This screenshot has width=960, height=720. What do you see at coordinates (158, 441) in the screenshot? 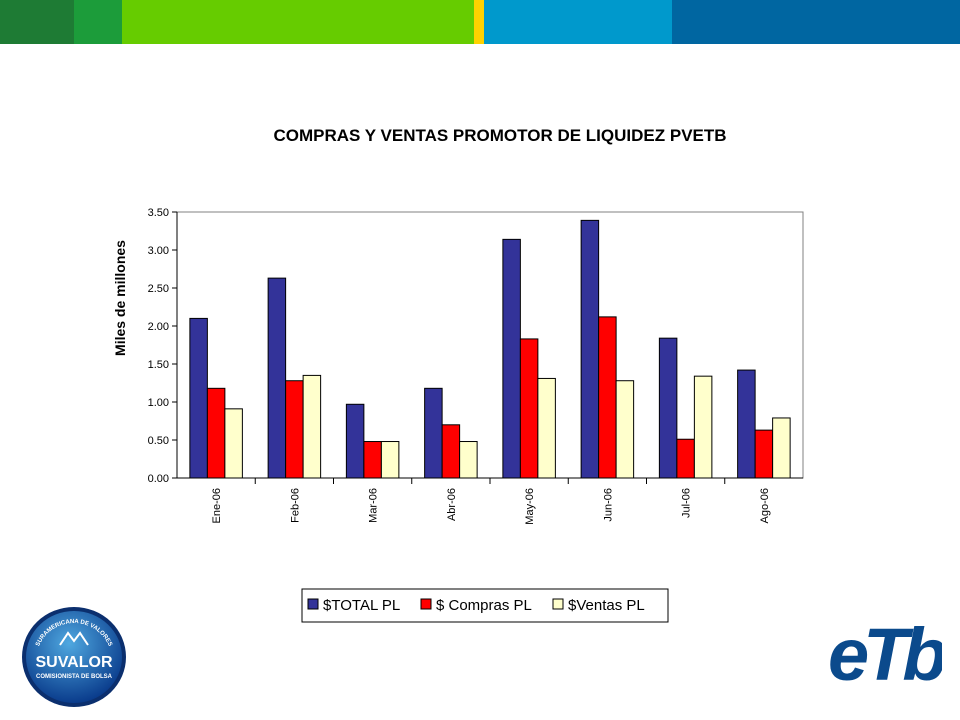
I see `y-tick-label: 0.50` at bounding box center [158, 441].